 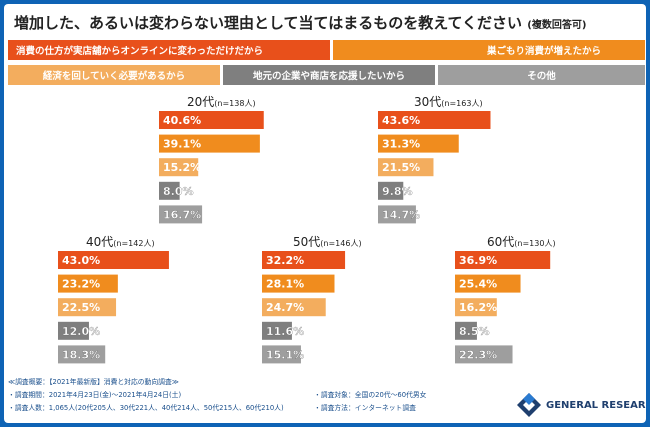 I want to click on bar-20代-5, so click(x=181, y=214).